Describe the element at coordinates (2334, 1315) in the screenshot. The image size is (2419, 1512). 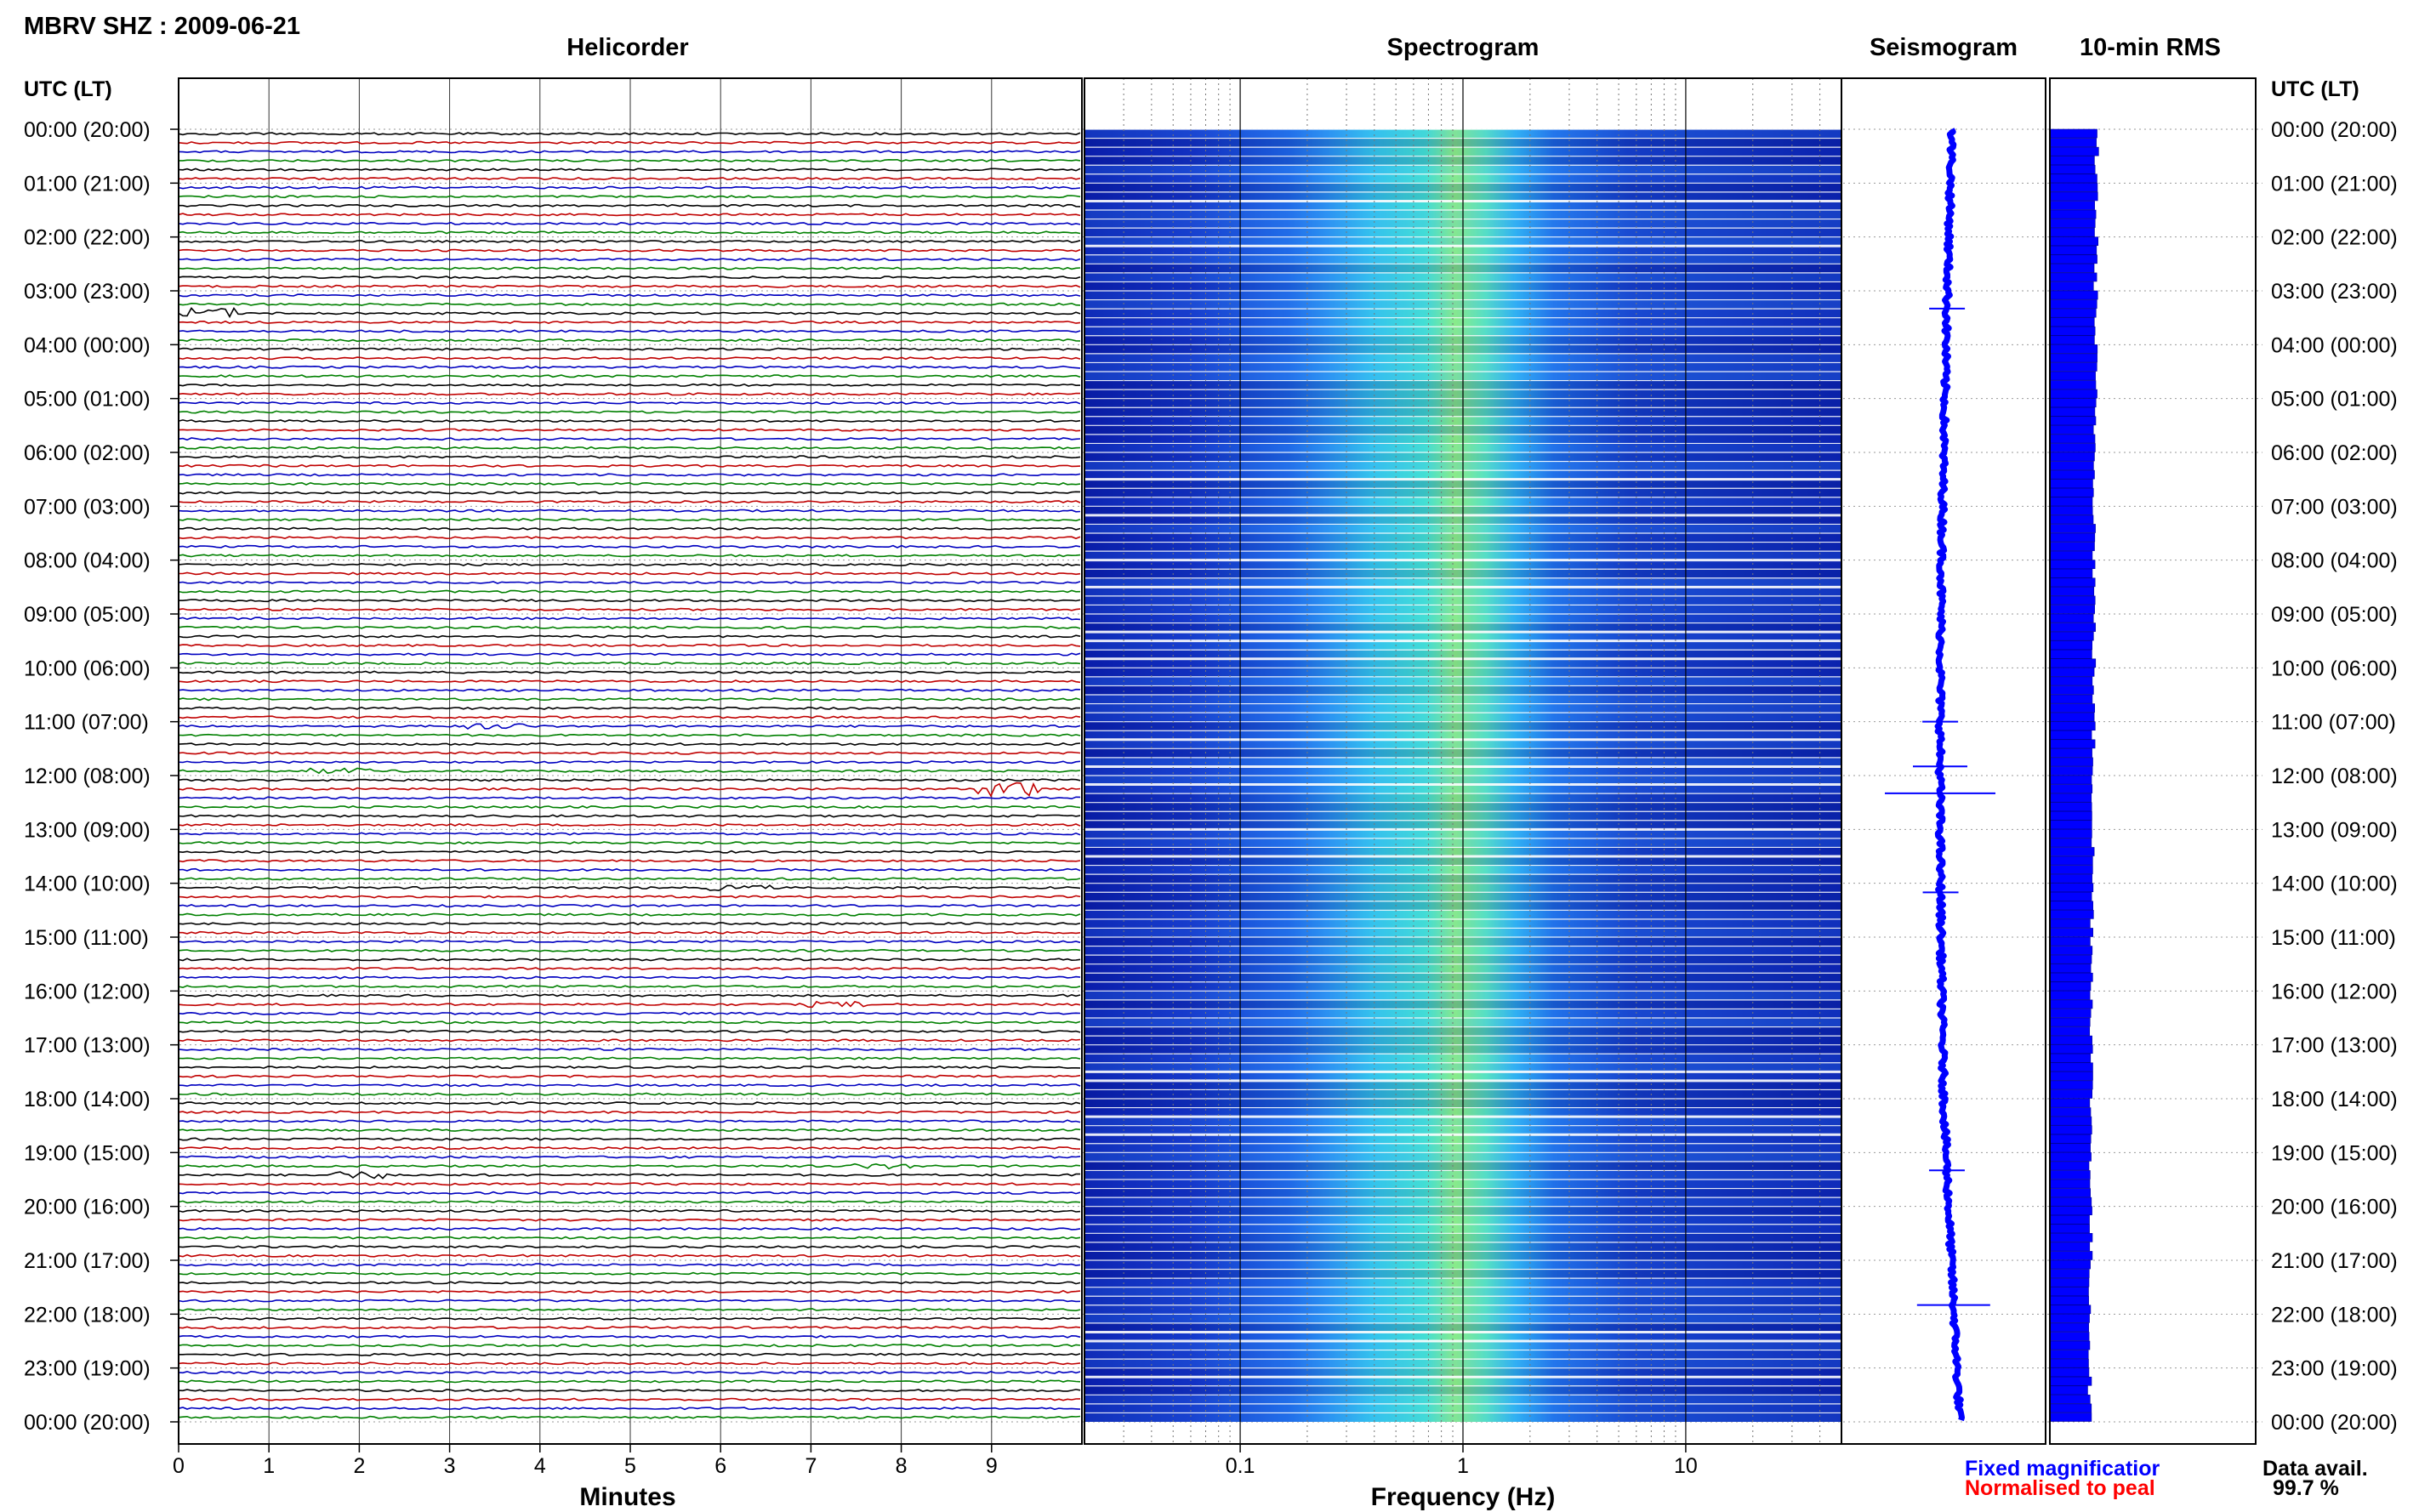
I see `time-label-right: 22:00 (18:00)` at that location.